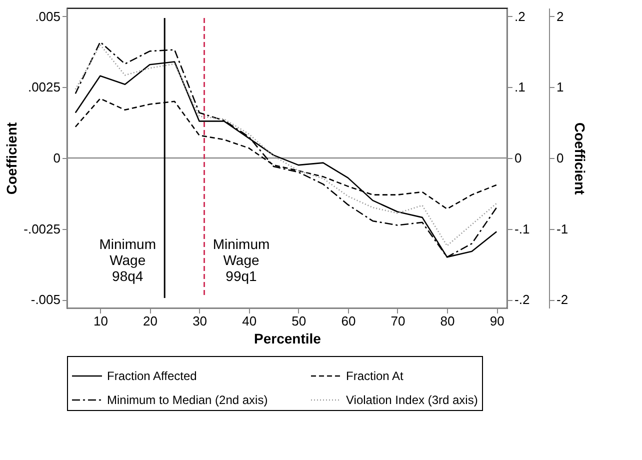 Image resolution: width=642 pixels, height=460 pixels. I want to click on y2-tick-label: .2, so click(520, 16).